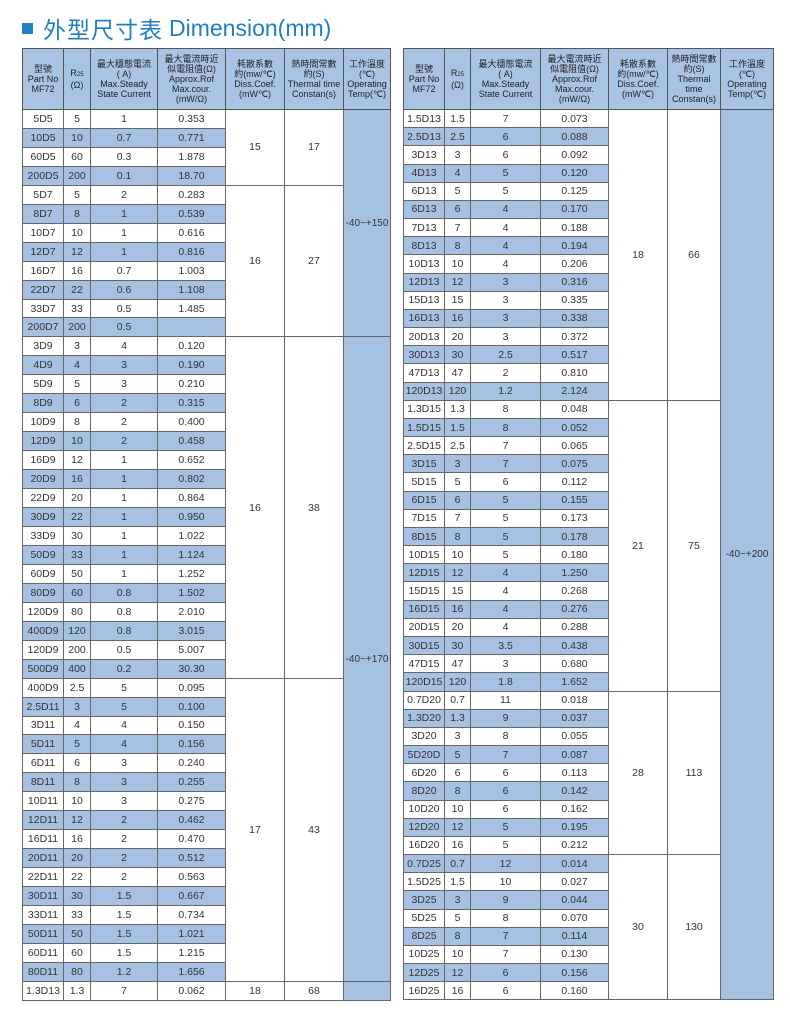  I want to click on cell-approx-resistance: 0.180, so click(574, 555).